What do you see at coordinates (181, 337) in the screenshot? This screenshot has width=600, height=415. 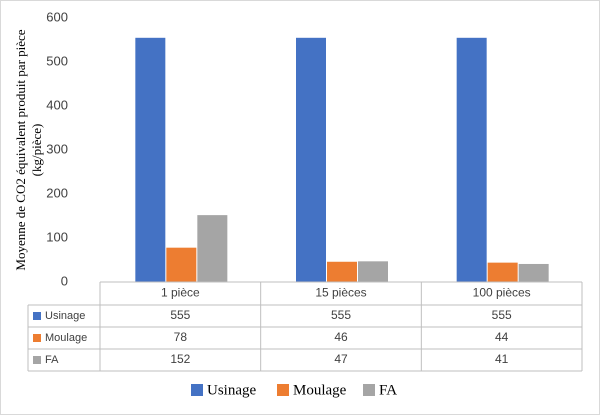 I see `table-cell: 78` at bounding box center [181, 337].